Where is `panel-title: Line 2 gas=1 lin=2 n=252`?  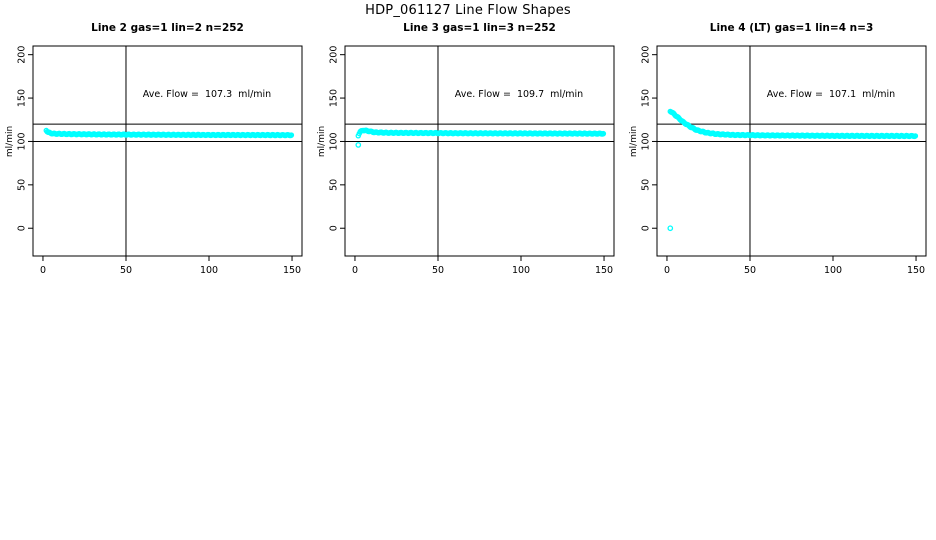
panel-title: Line 2 gas=1 lin=2 n=252 is located at coordinates (167, 28).